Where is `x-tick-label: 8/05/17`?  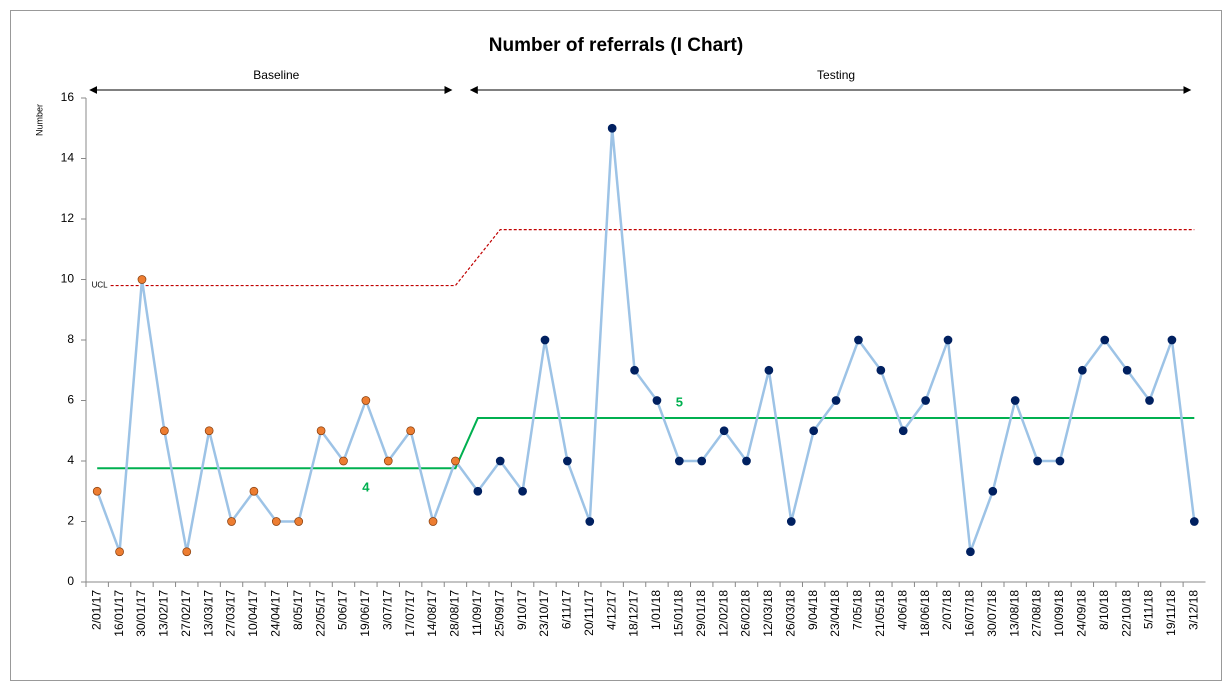 x-tick-label: 8/05/17 is located at coordinates (298, 610).